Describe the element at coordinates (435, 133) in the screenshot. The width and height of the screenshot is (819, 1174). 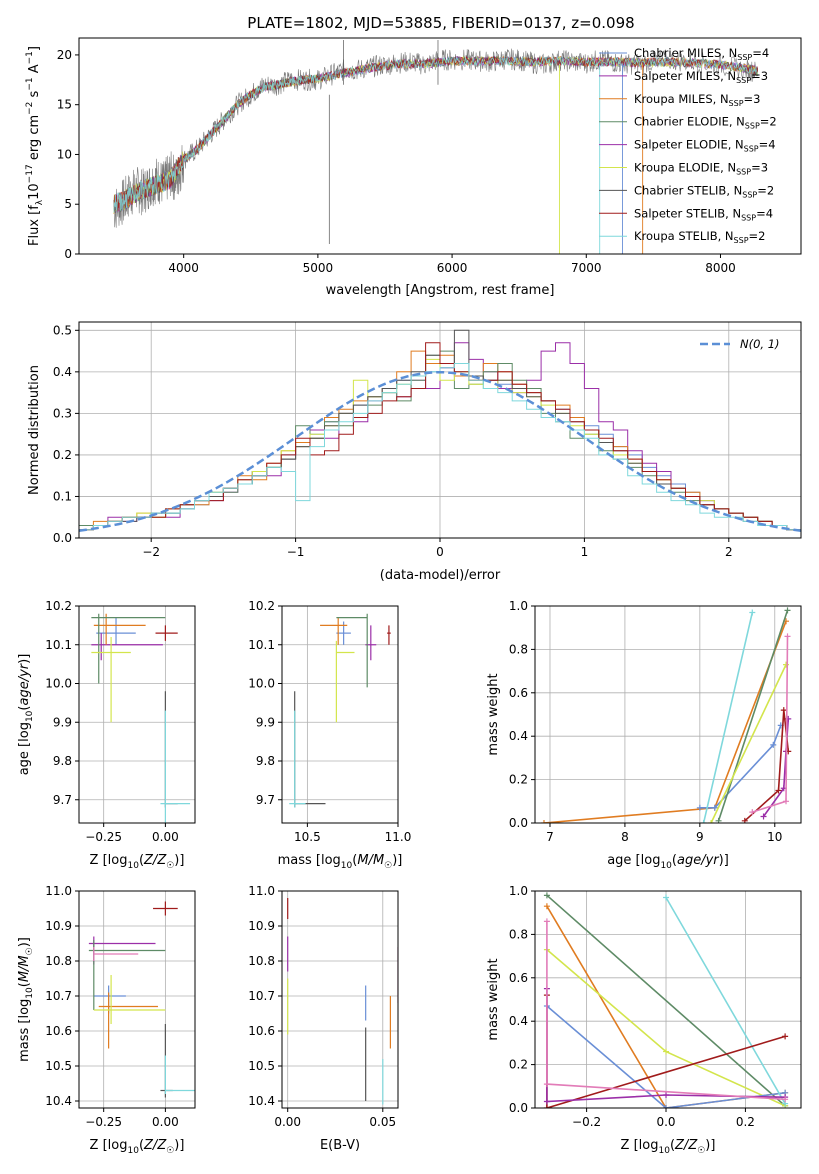
I see `spectrum-model-line` at that location.